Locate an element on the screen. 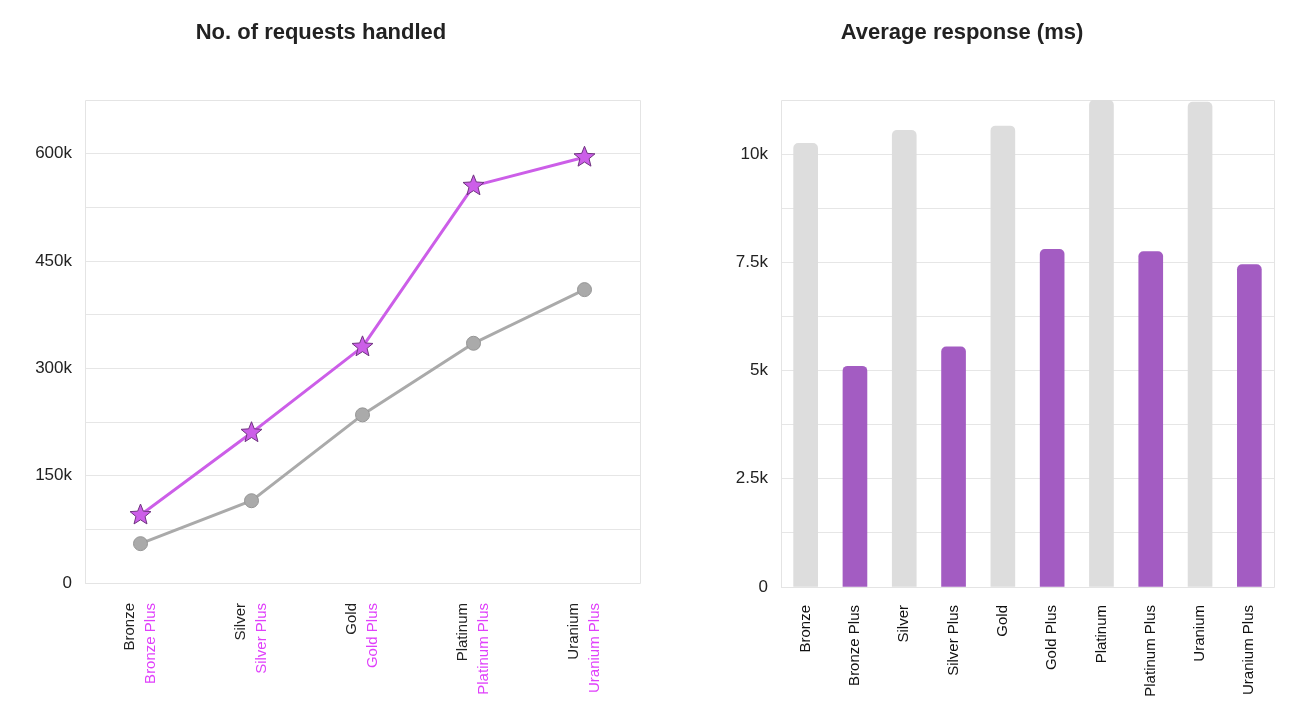 The height and width of the screenshot is (727, 1305). x-tick-label: Platinum Plus is located at coordinates (1149, 651).